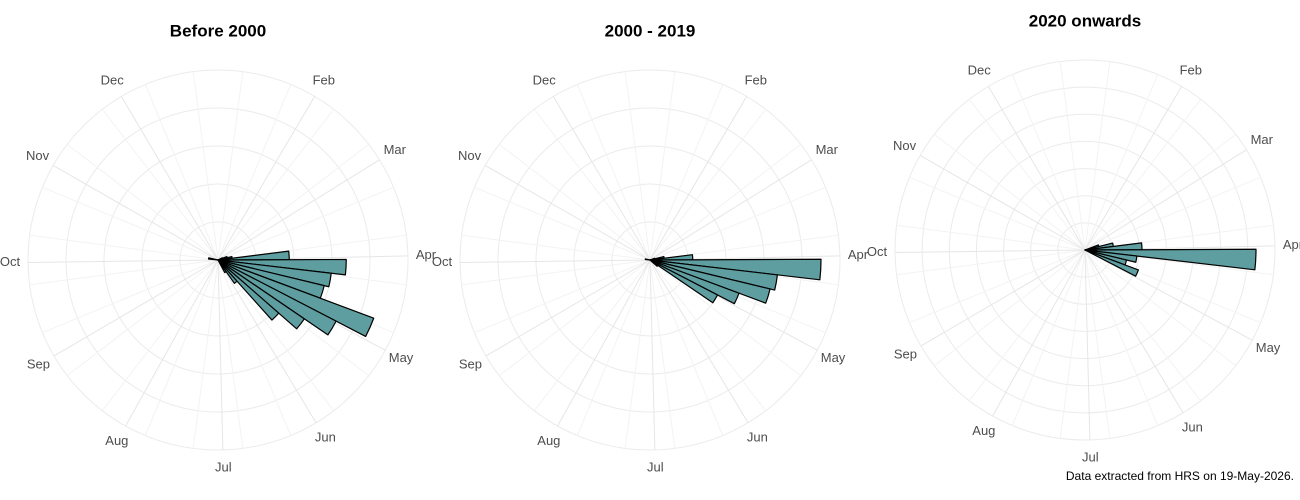 The width and height of the screenshot is (1300, 500). What do you see at coordinates (1291, 244) in the screenshot?
I see `month-label: Apr` at bounding box center [1291, 244].